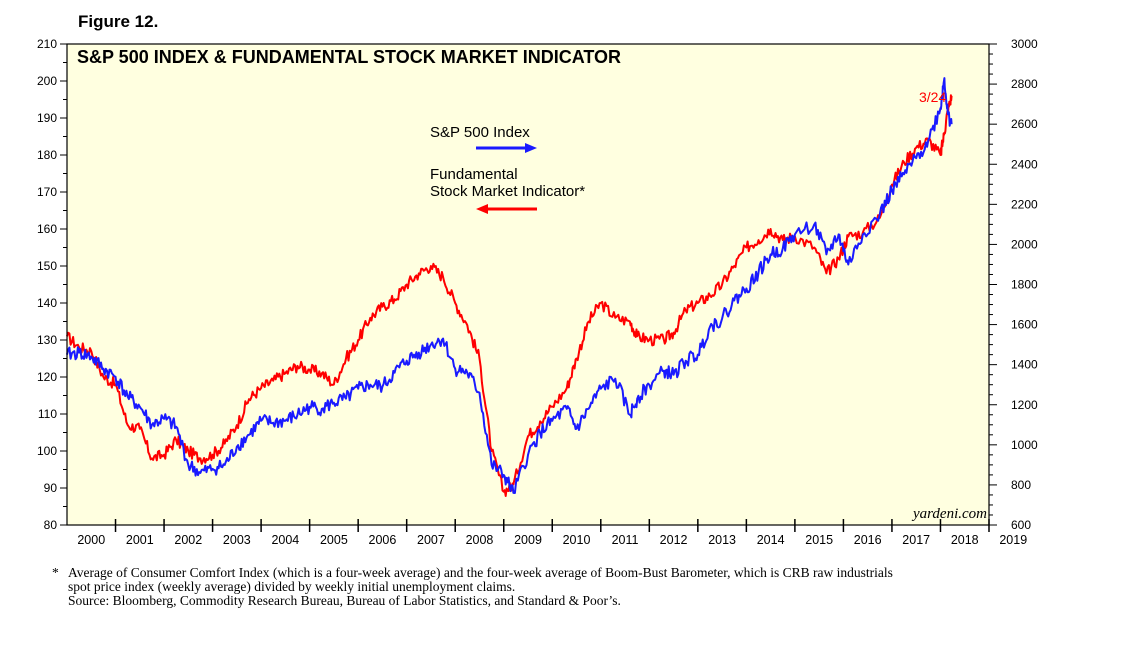 The width and height of the screenshot is (1138, 648). Describe the element at coordinates (431, 540) in the screenshot. I see `x-axis-tick-label: 2007` at that location.